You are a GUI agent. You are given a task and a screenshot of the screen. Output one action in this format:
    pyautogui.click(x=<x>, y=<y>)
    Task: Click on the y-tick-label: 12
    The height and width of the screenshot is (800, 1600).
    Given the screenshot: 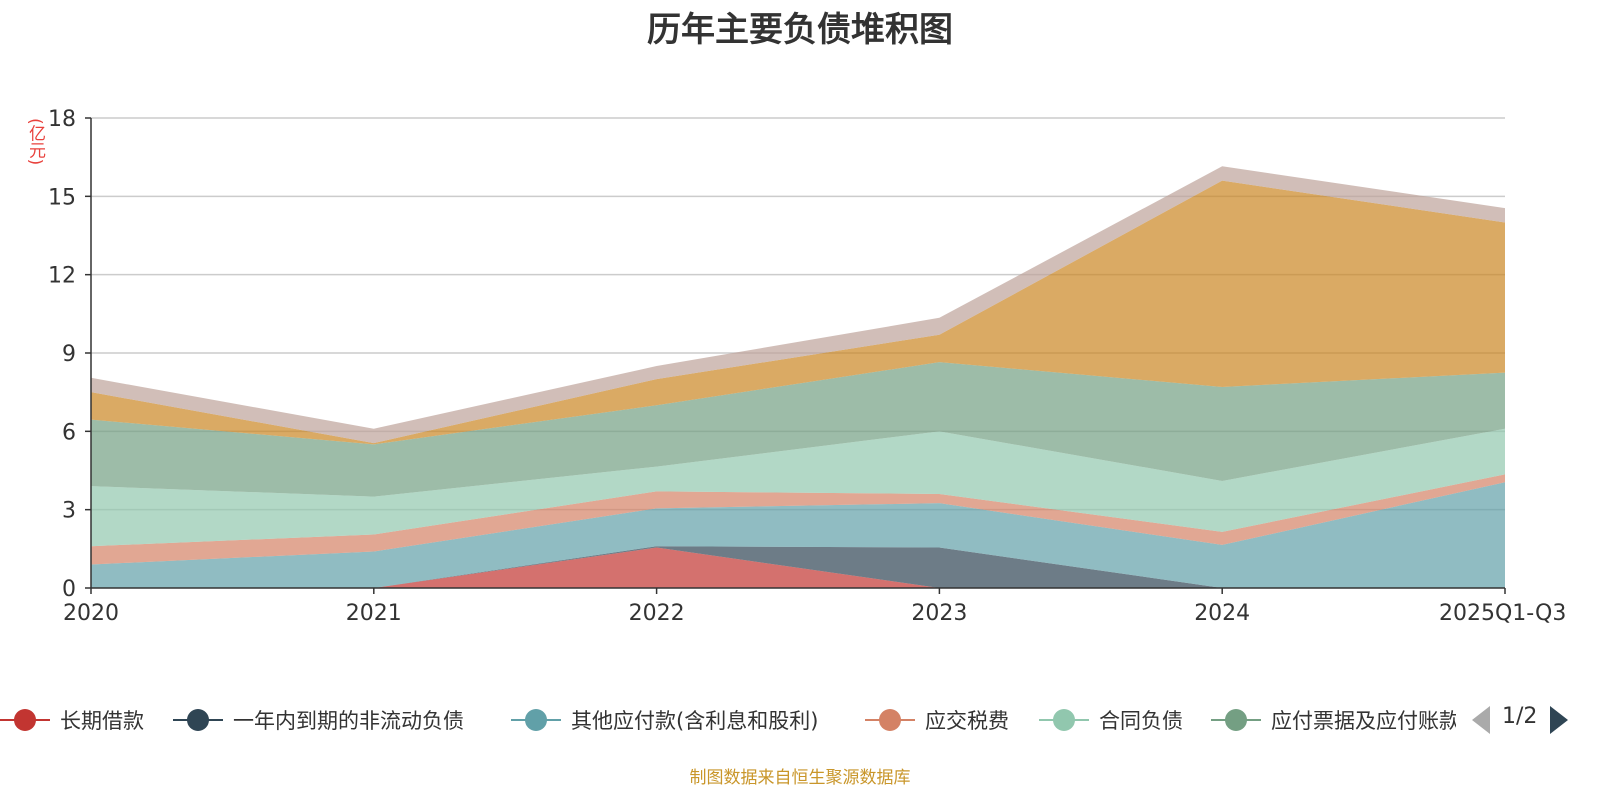 What is the action you would take?
    pyautogui.click(x=62, y=276)
    